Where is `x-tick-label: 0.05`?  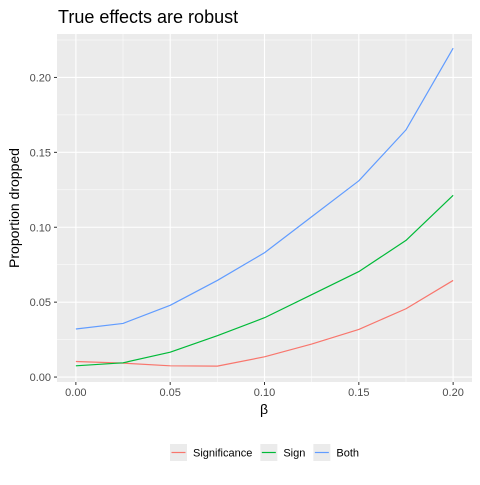 x-tick-label: 0.05 is located at coordinates (169, 393).